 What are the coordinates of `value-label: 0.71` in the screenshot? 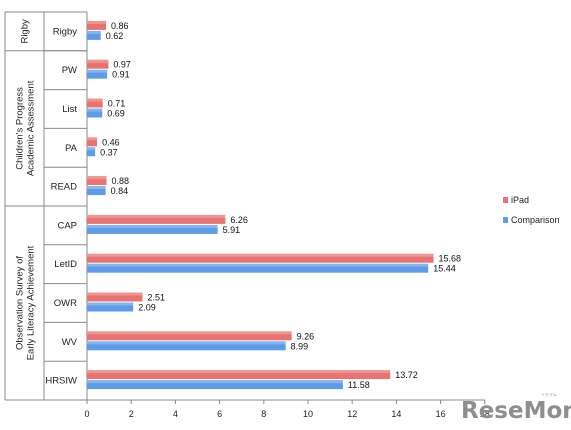 It's located at (117, 104).